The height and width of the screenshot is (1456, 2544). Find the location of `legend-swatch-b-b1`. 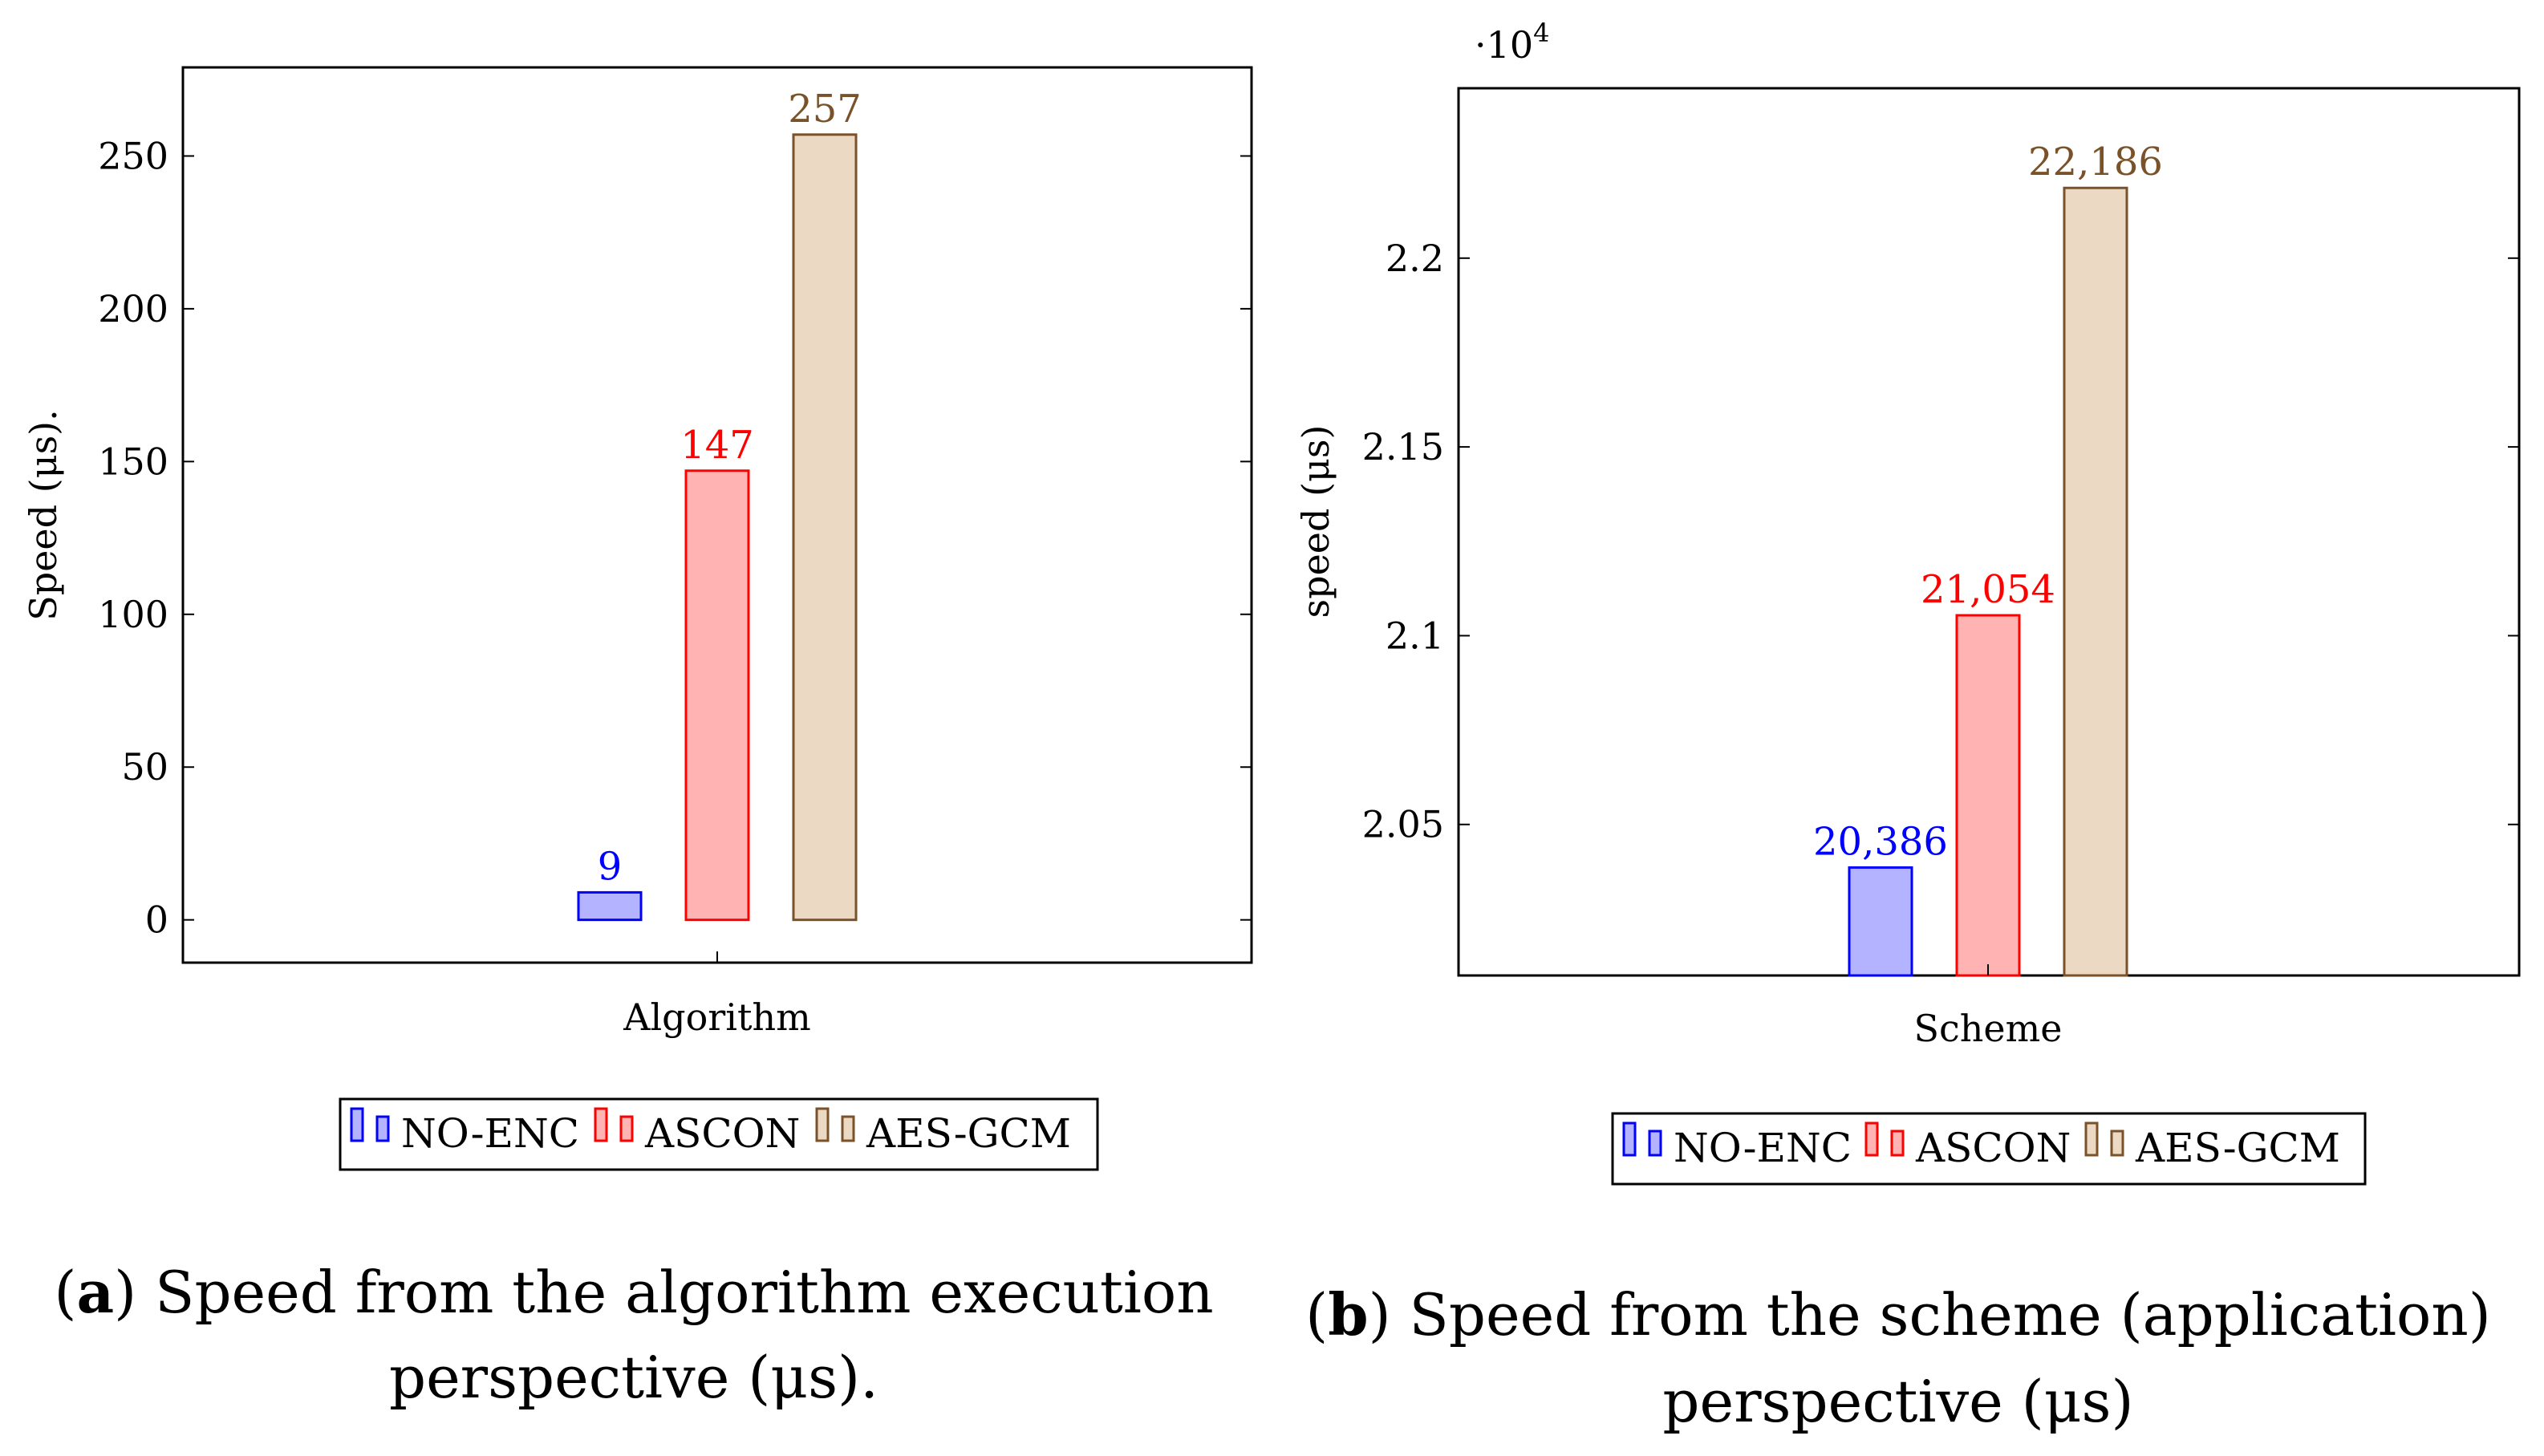

legend-swatch-b-b1 is located at coordinates (1897, 1143).